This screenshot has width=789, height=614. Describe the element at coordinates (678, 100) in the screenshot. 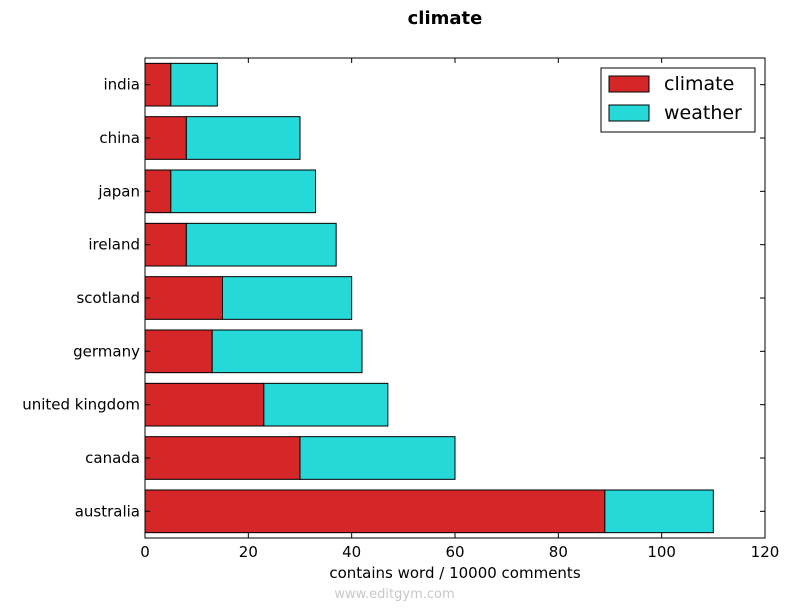

I see `legend: climate weather` at that location.